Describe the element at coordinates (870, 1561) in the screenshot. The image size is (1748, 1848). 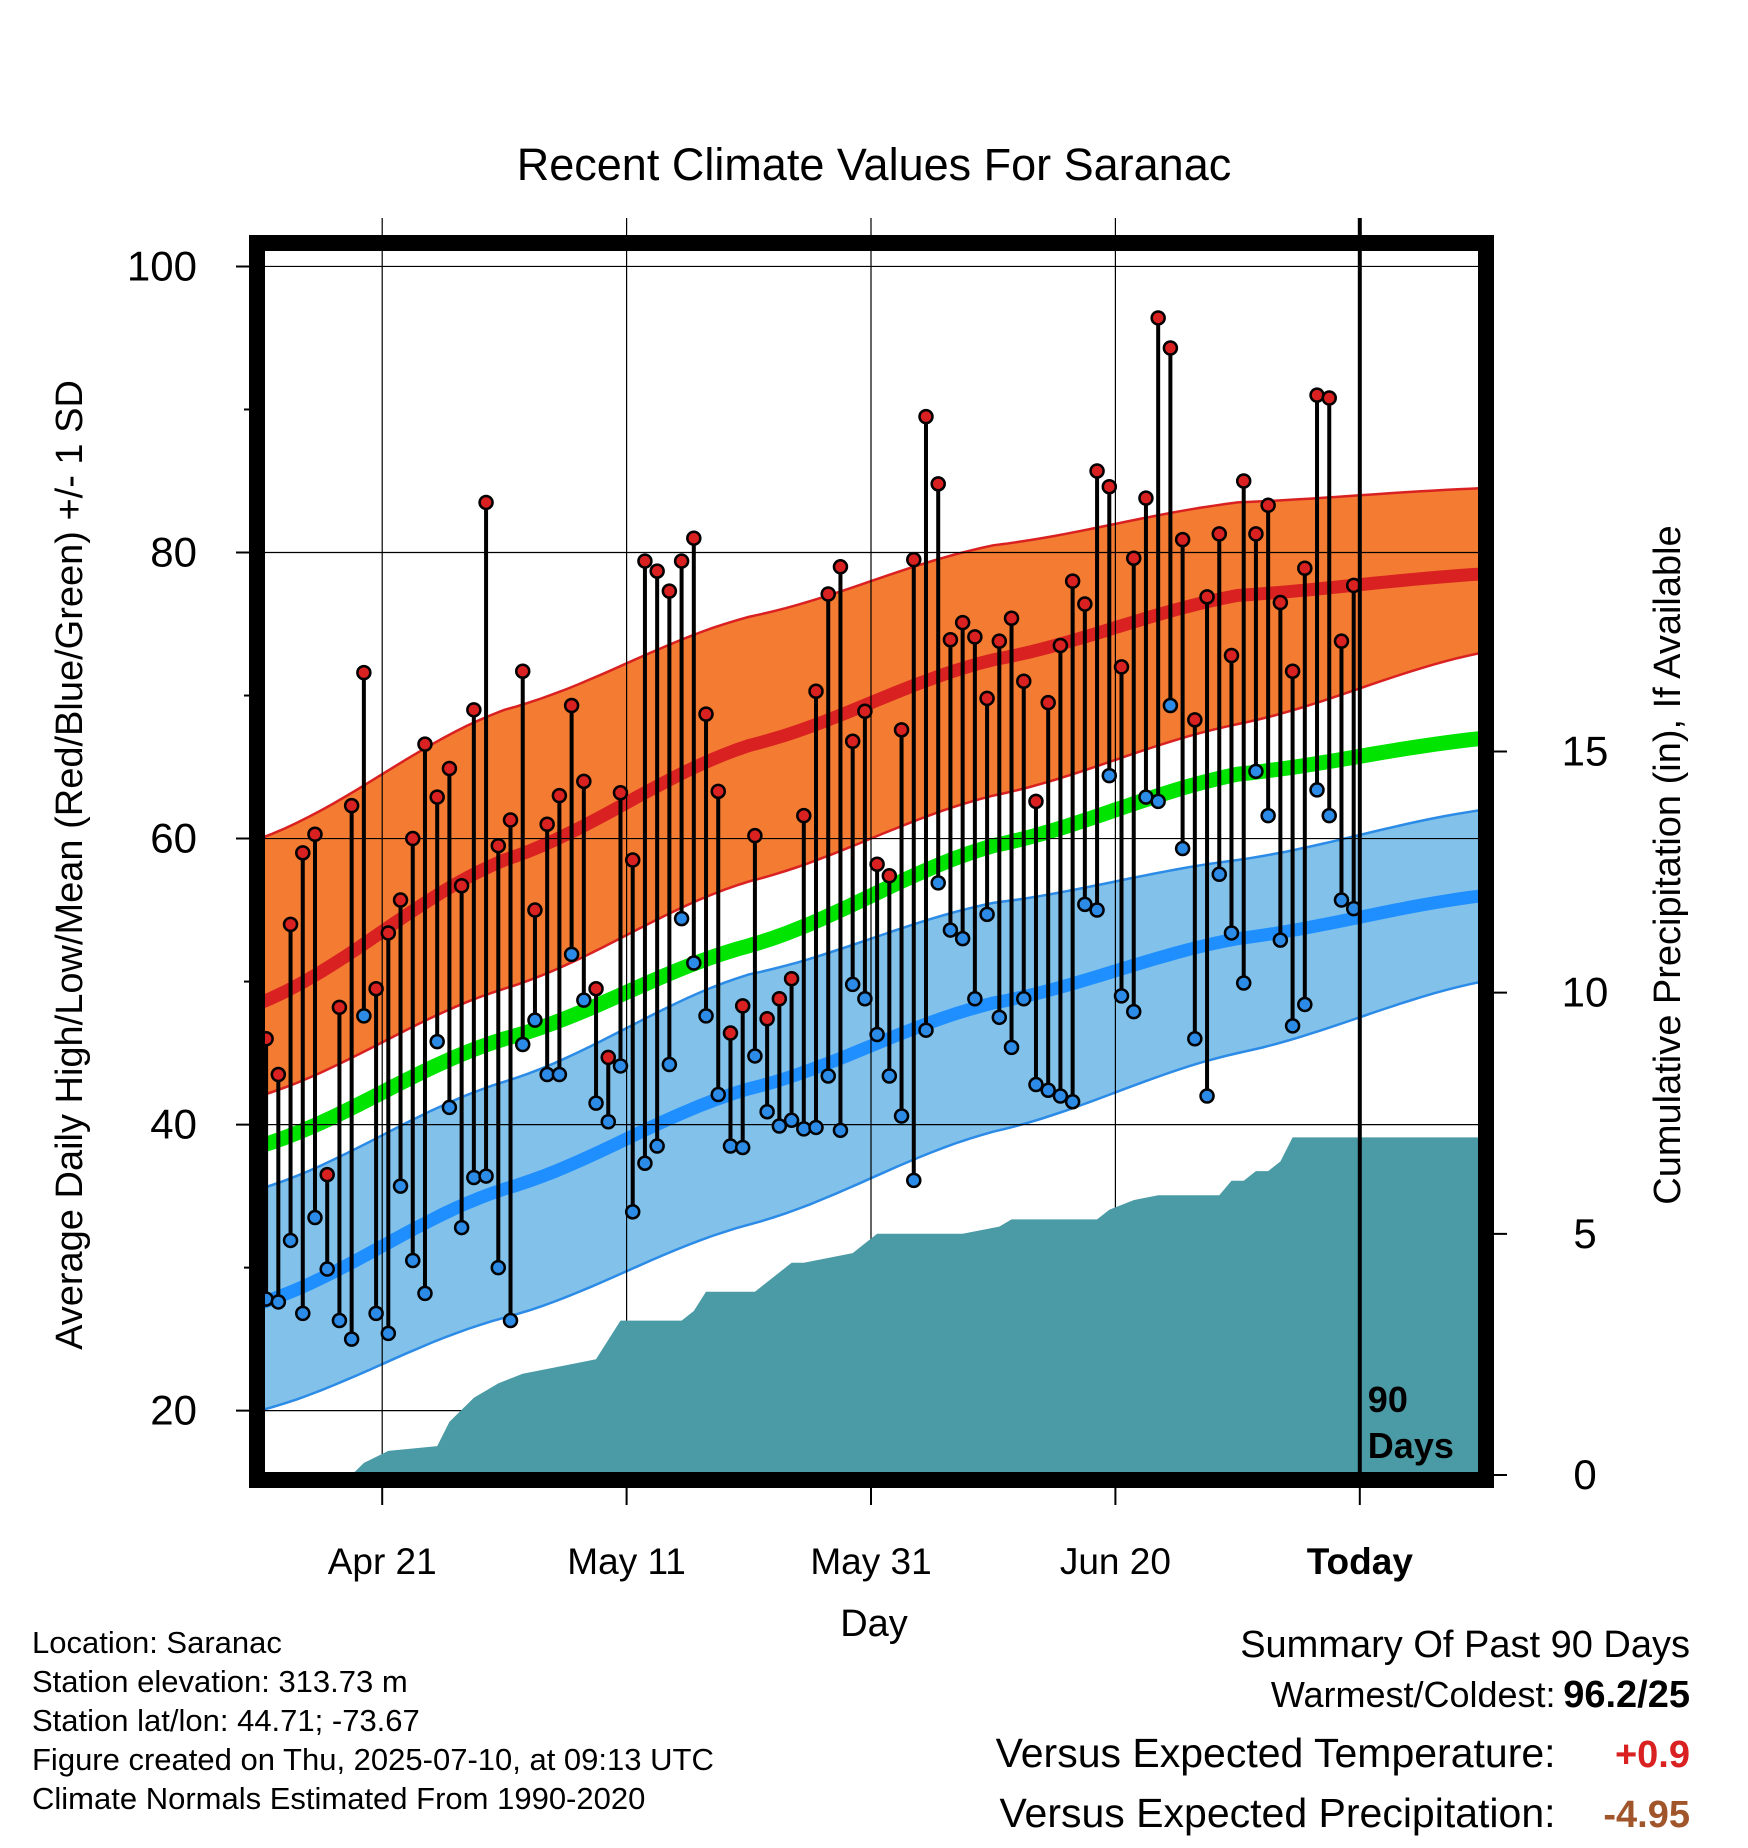
I see `x-tick-label: May 31` at that location.